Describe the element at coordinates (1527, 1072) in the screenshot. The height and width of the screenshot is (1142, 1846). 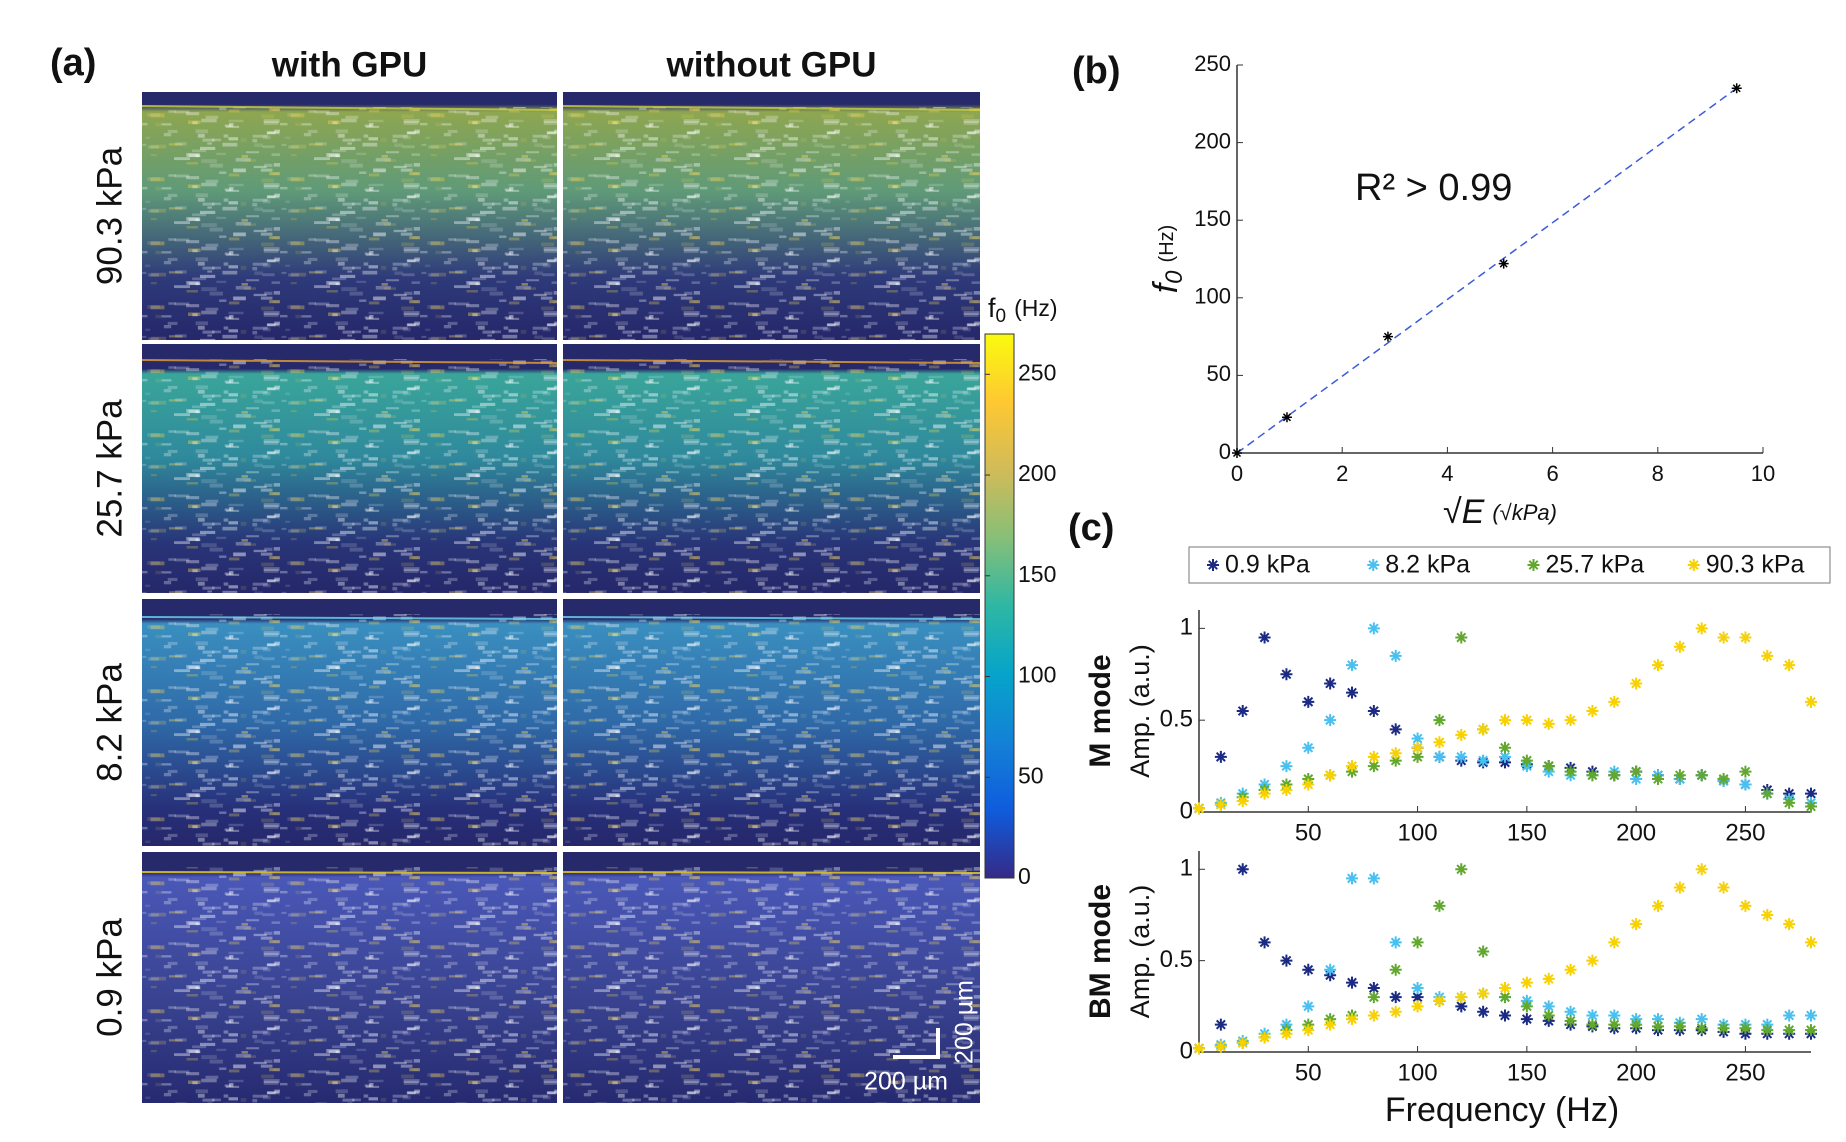
I see `x-tick-label: 150` at that location.